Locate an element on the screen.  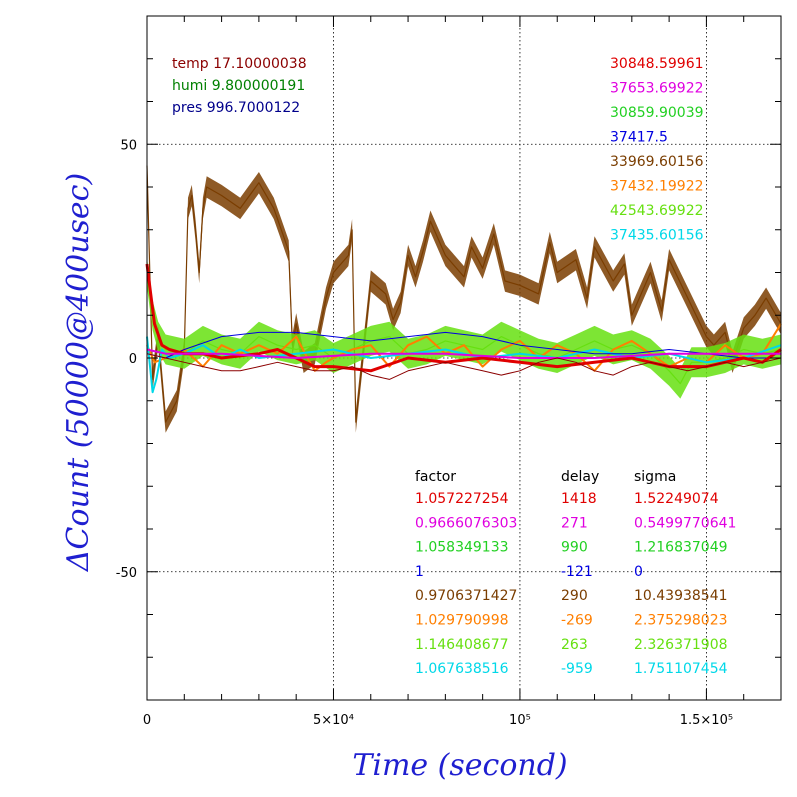
table-cell: 0 is located at coordinates (638, 572).